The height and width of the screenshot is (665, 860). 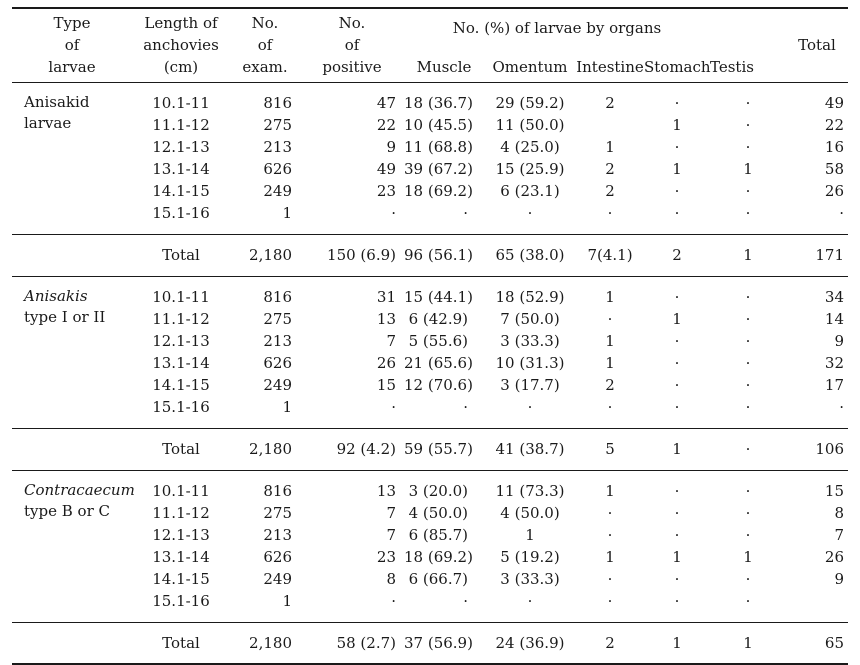 I want to click on omentum-cell: 4 (50.0), so click(x=530, y=513).